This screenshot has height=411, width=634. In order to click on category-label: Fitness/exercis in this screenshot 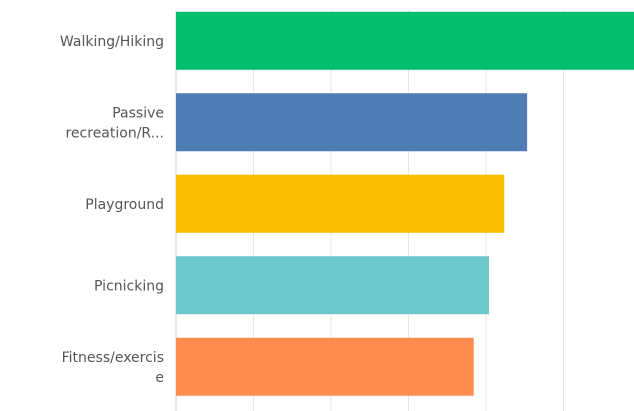, I will do `click(113, 358)`.